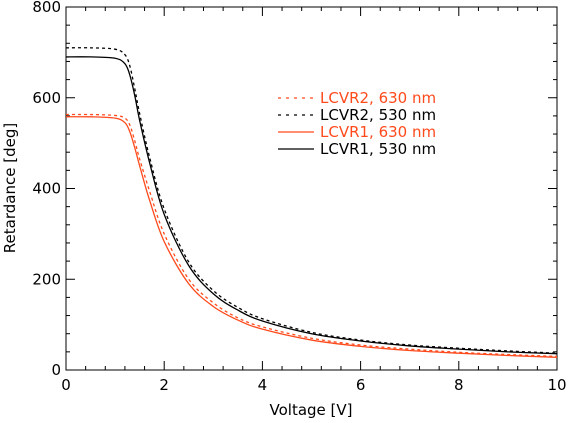 Image resolution: width=568 pixels, height=423 pixels. Describe the element at coordinates (378, 115) in the screenshot. I see `legend-label: LCVR2, 530 nm` at that location.